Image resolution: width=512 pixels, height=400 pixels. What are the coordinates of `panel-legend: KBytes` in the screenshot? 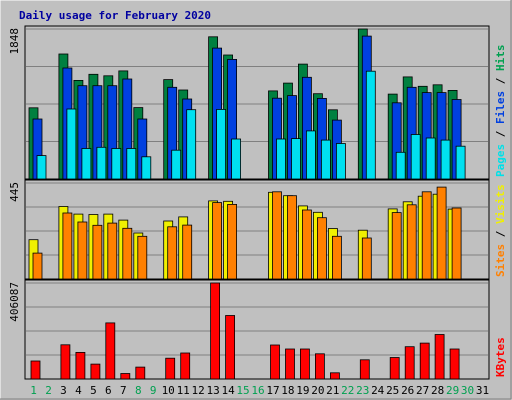 It's located at (500, 357).